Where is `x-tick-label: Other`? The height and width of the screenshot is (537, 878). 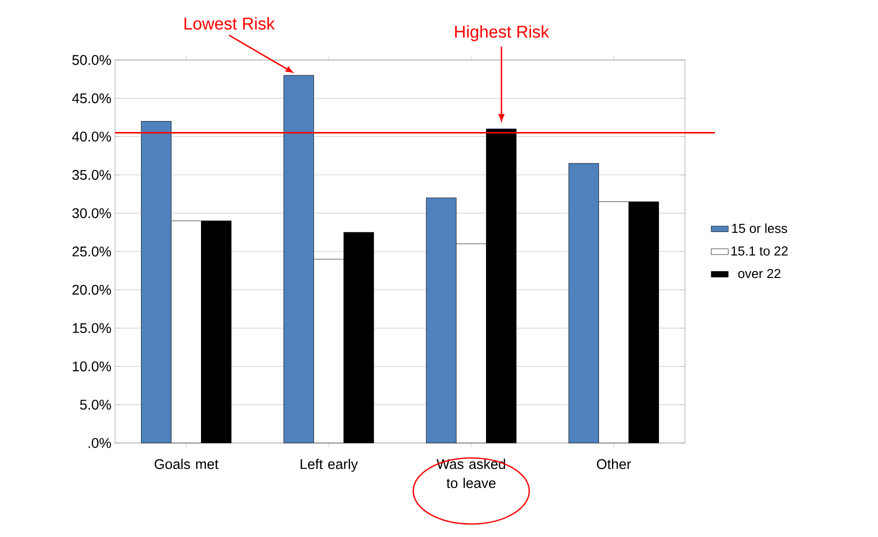 x-tick-label: Other is located at coordinates (614, 464).